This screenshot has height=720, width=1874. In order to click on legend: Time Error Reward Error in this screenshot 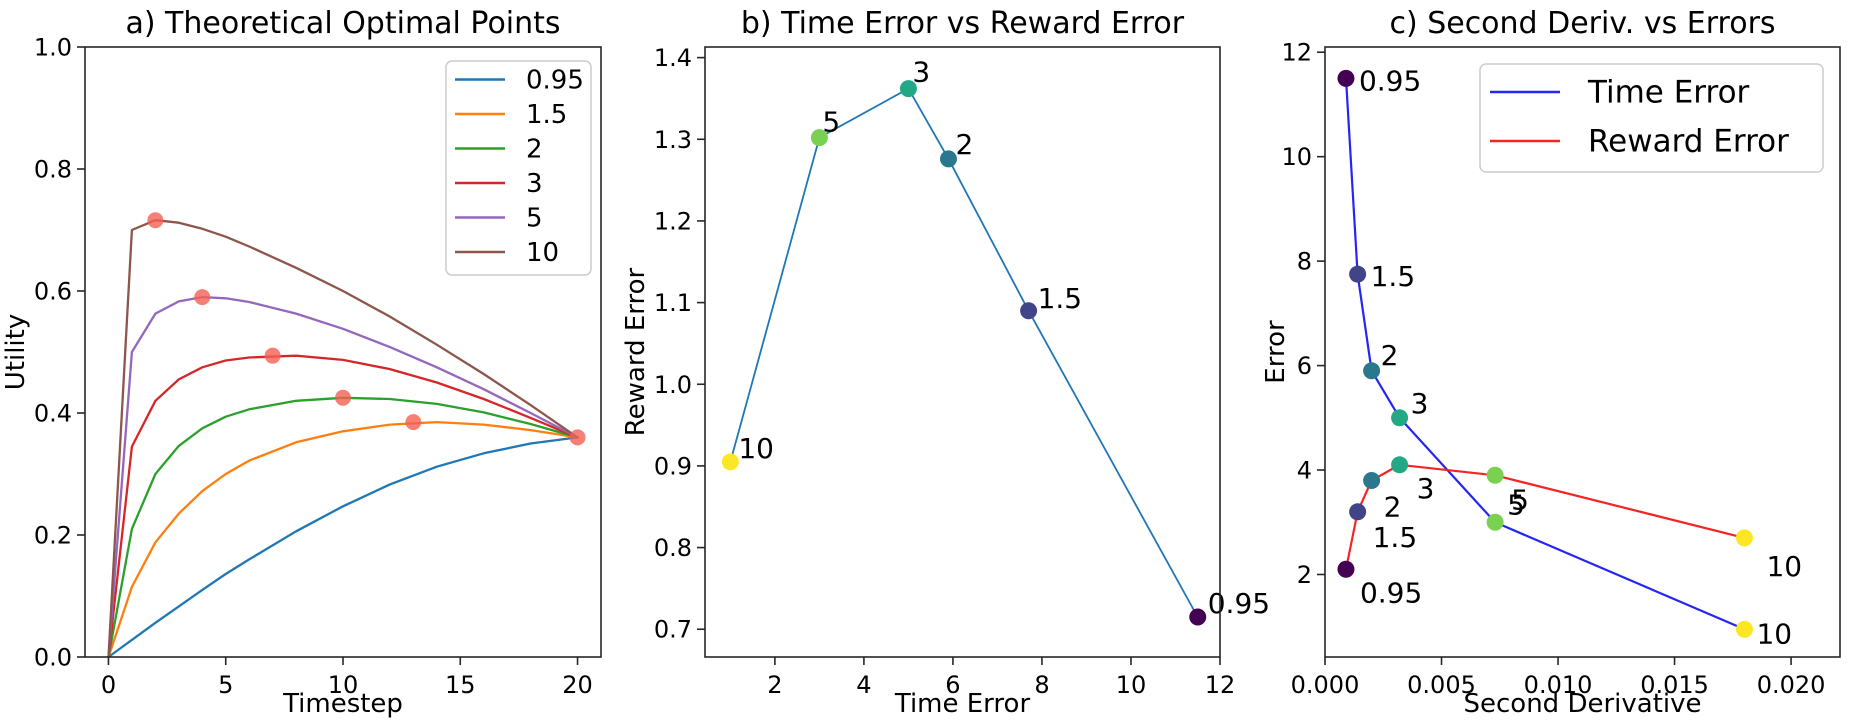, I will do `click(1651, 118)`.